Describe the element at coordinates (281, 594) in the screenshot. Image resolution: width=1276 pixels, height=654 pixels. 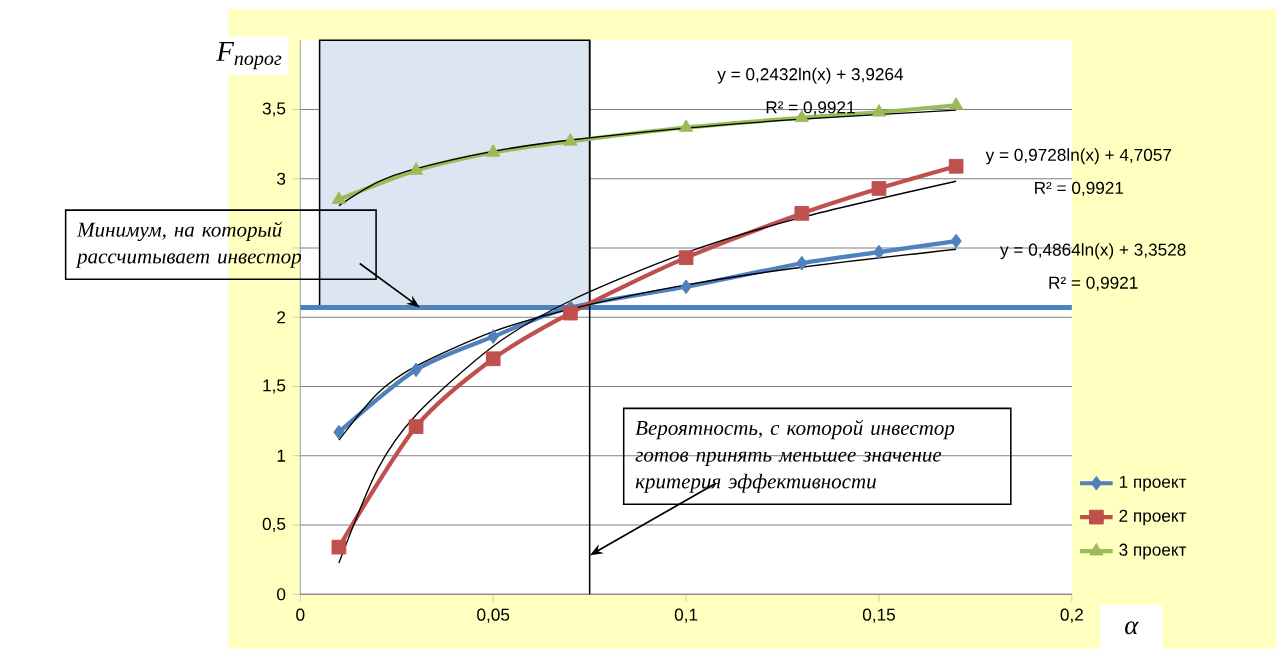
I see `y-tick-label: 0` at that location.